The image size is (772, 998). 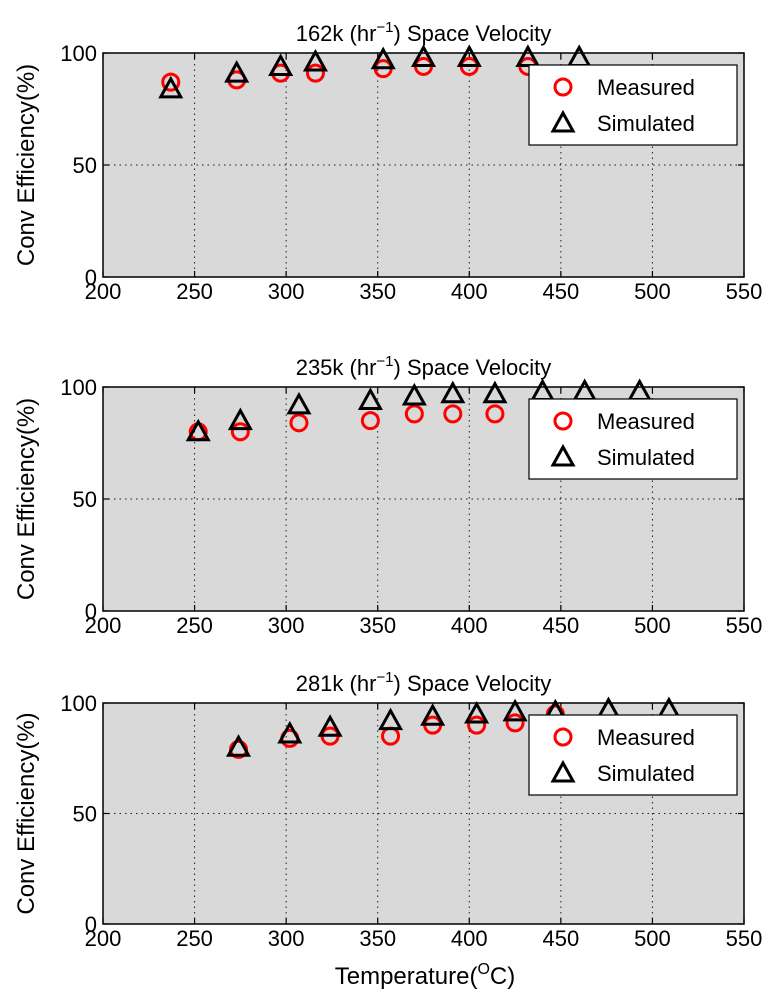 I want to click on series-measured, so click(x=349, y=74).